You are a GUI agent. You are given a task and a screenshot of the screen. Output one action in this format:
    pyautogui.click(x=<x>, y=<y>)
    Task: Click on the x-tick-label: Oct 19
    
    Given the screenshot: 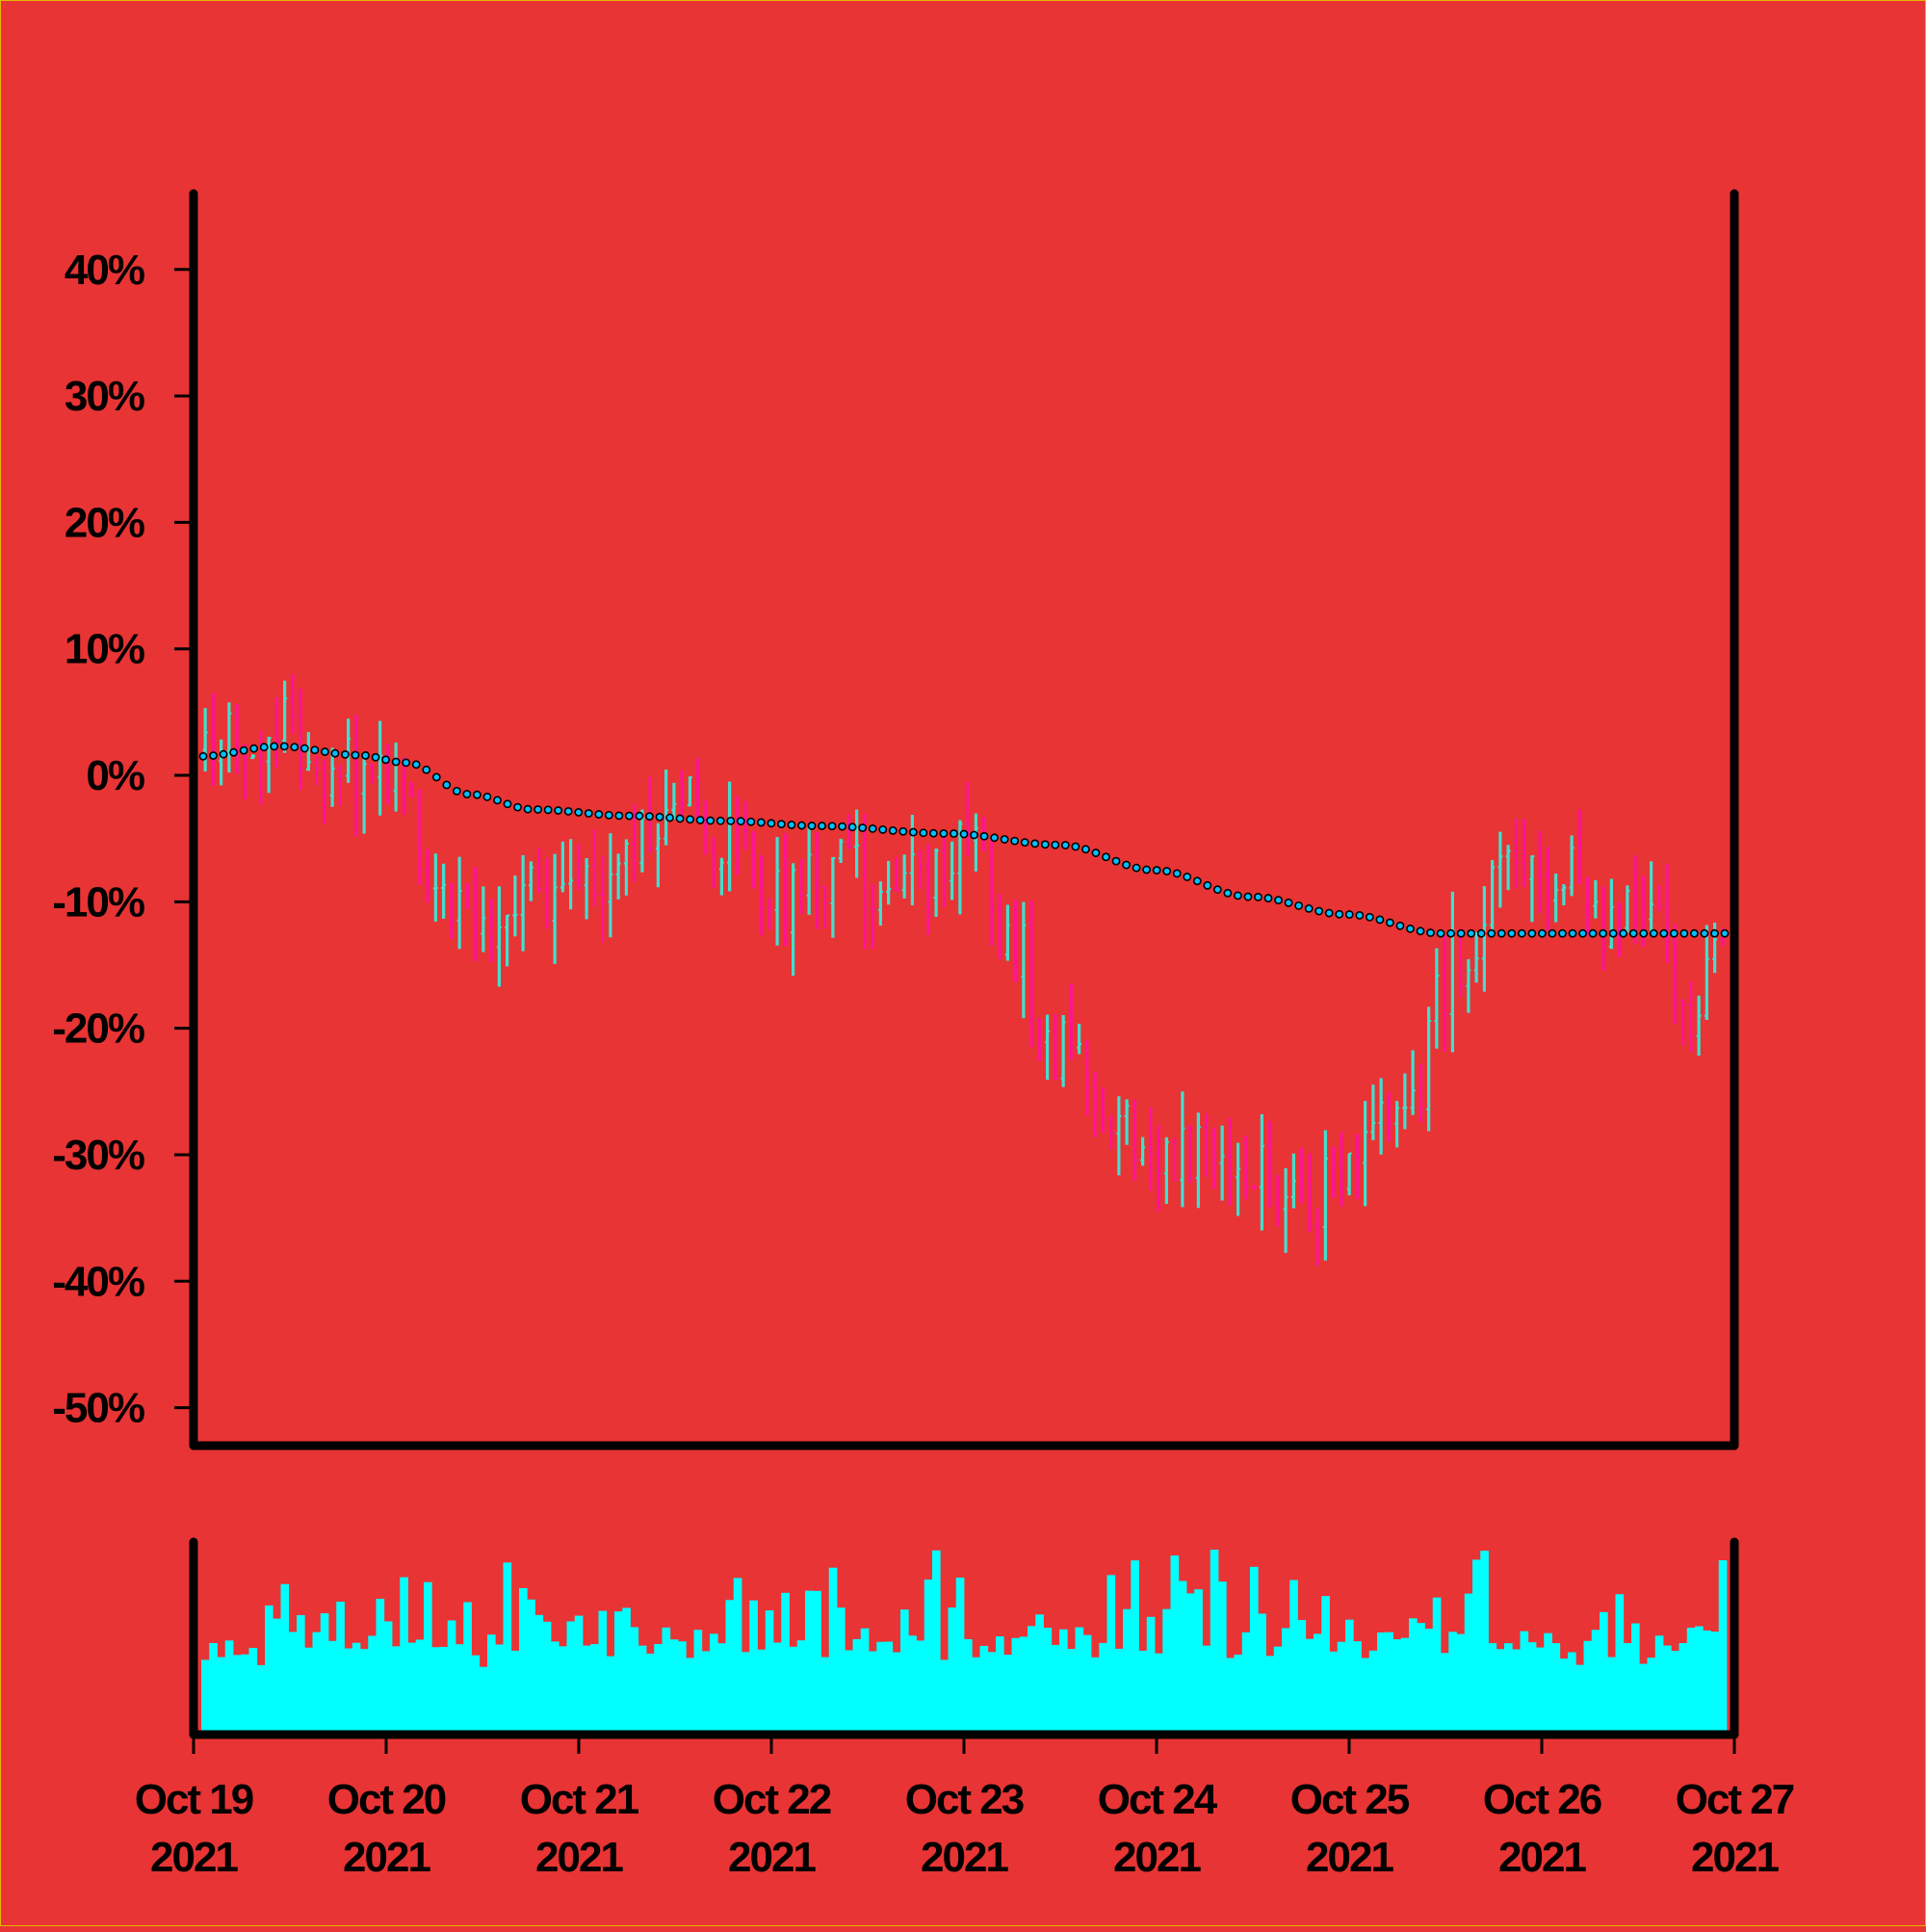 What is the action you would take?
    pyautogui.click(x=194, y=1799)
    